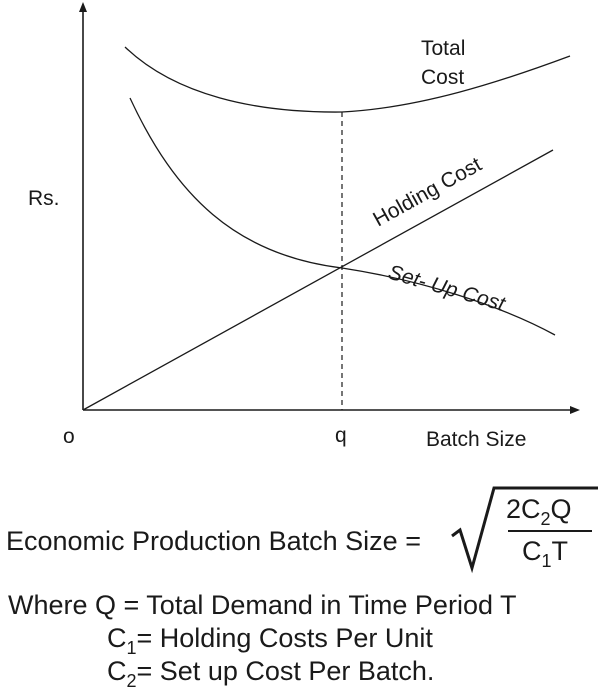 The height and width of the screenshot is (691, 600). What do you see at coordinates (271, 673) in the screenshot?
I see `legend-c2: C2= Set up Cost Per Batch.` at bounding box center [271, 673].